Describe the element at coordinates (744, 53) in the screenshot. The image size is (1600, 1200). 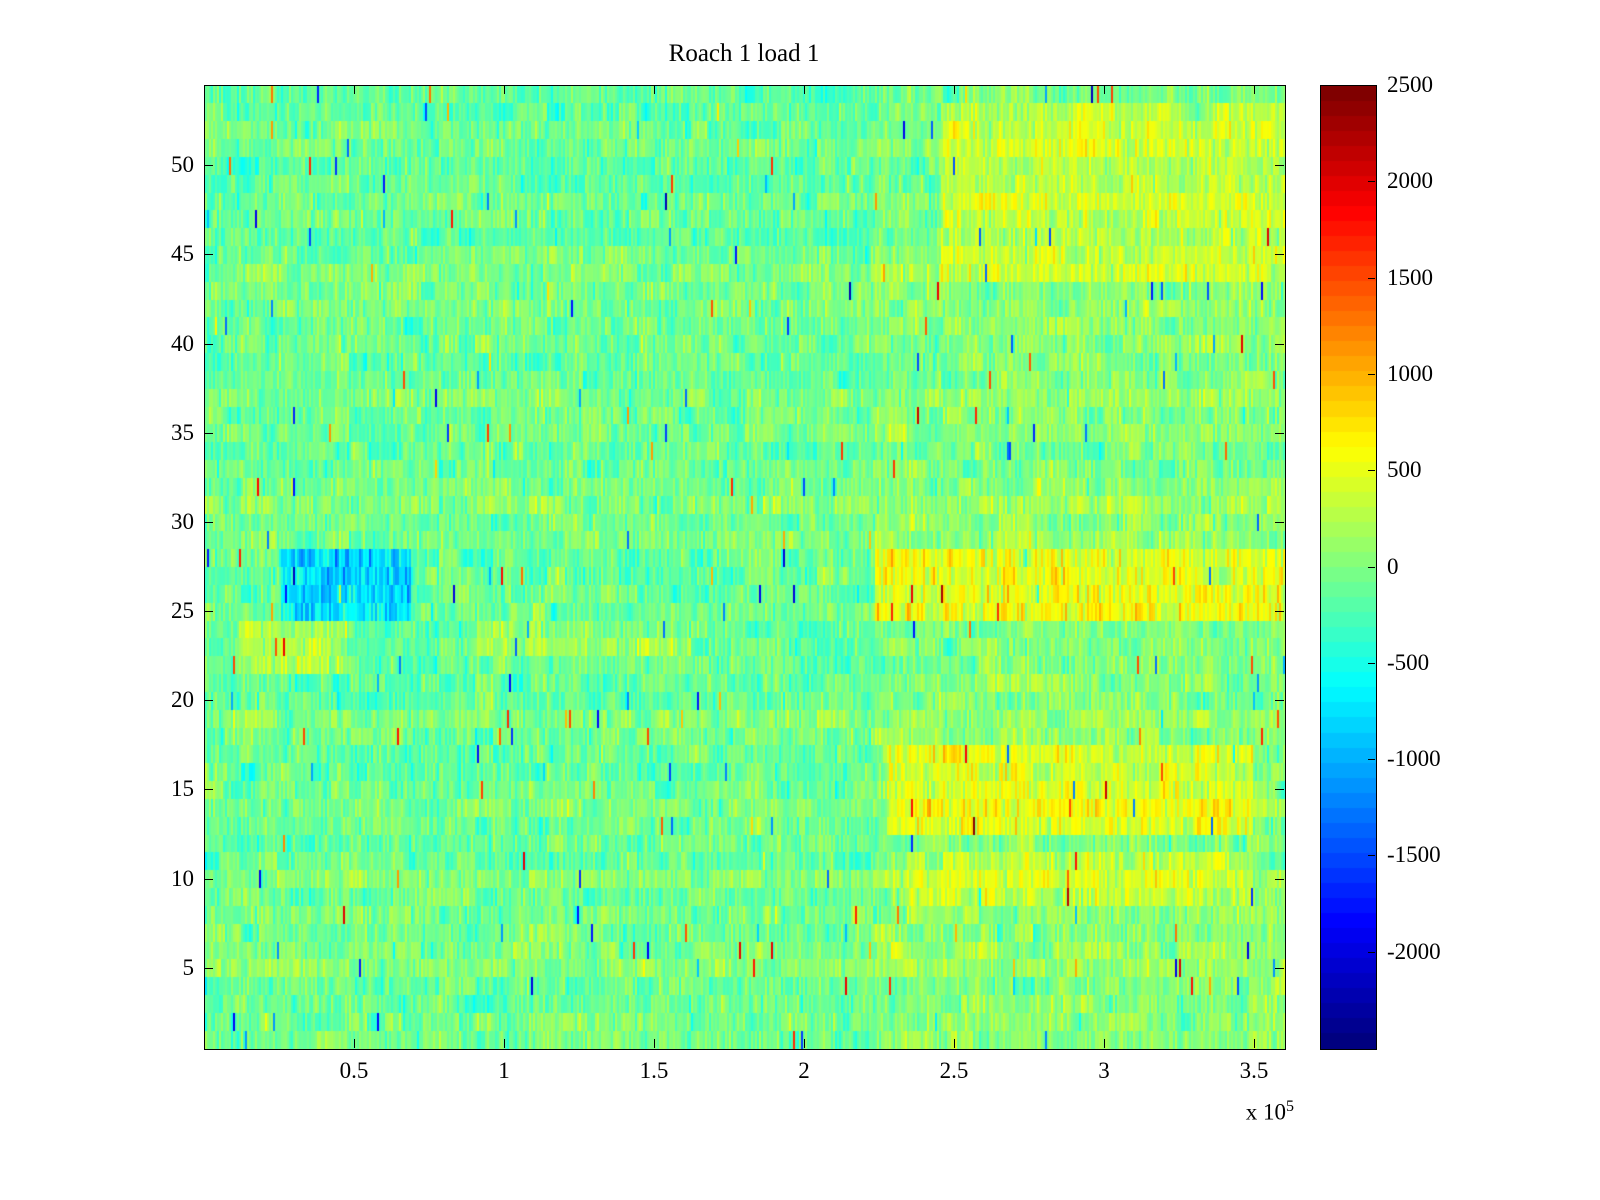
I see `chart-title: Roach 1 load 1` at that location.